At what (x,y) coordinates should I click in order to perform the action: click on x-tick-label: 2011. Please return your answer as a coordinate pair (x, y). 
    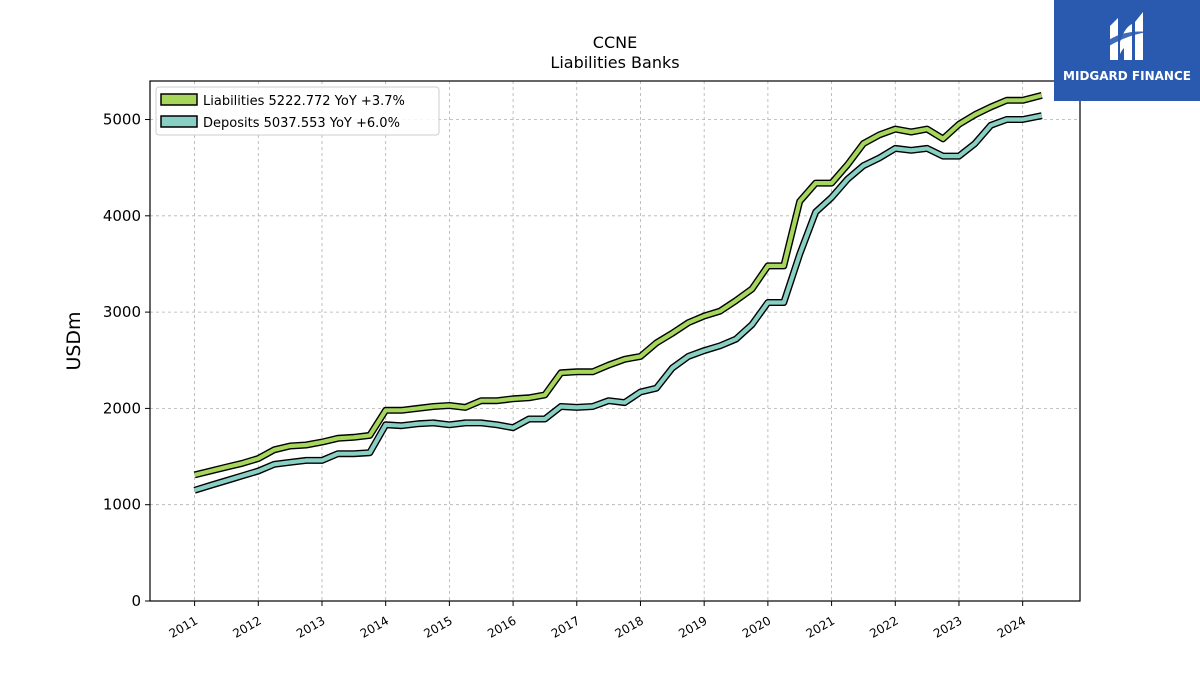
    Looking at the image, I should click on (183, 626).